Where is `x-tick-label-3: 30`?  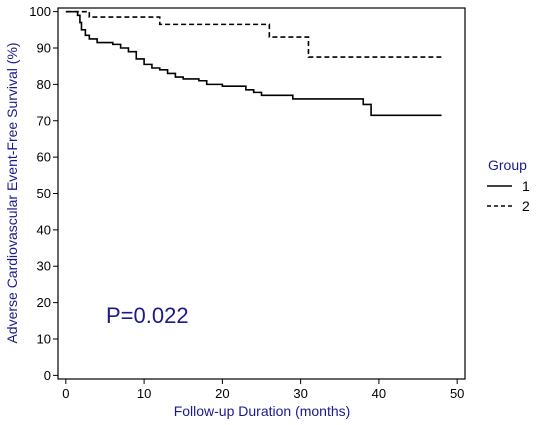 x-tick-label-3: 30 is located at coordinates (300, 393).